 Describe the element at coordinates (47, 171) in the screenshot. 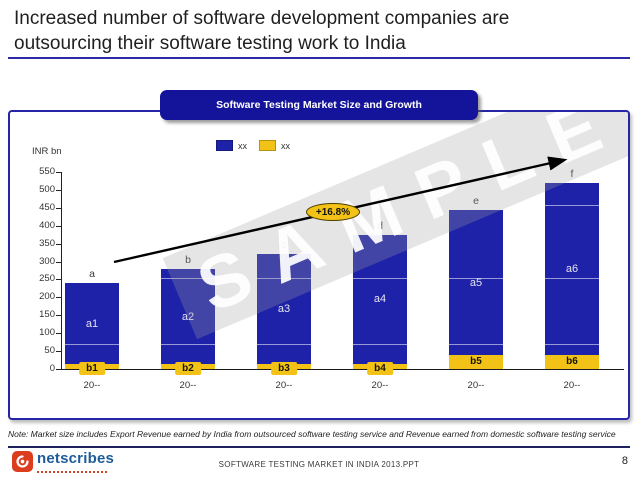

I see `y-tick-label: 550` at that location.